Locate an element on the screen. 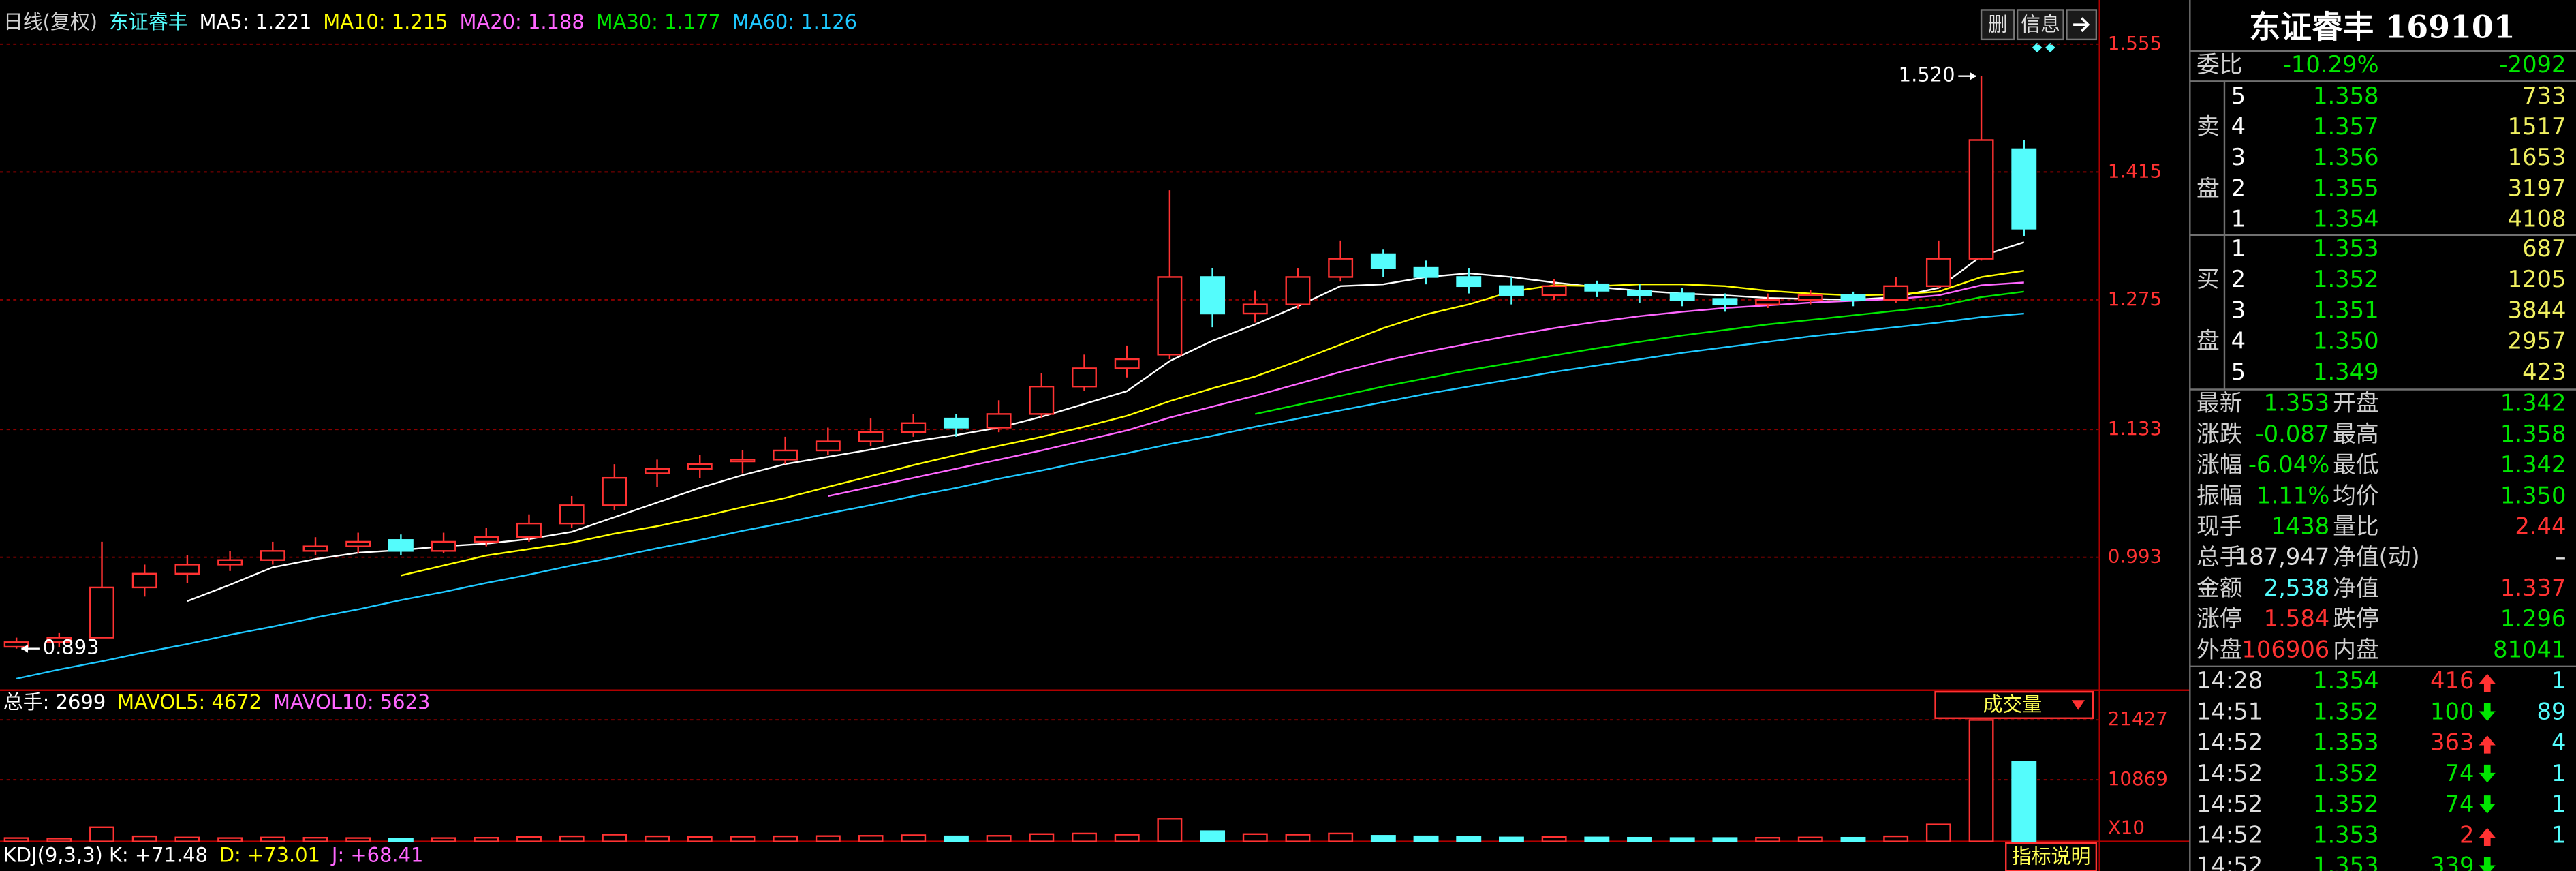 This screenshot has height=871, width=2576. trade-volume: 100 is located at coordinates (2452, 711).